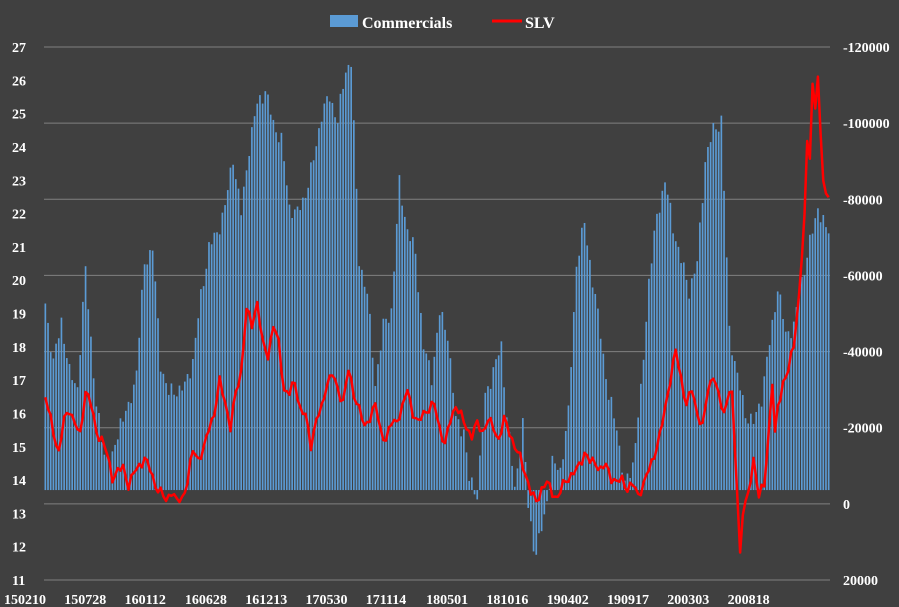  Describe the element at coordinates (19, 315) in the screenshot. I see `left-tick-label: 19` at that location.